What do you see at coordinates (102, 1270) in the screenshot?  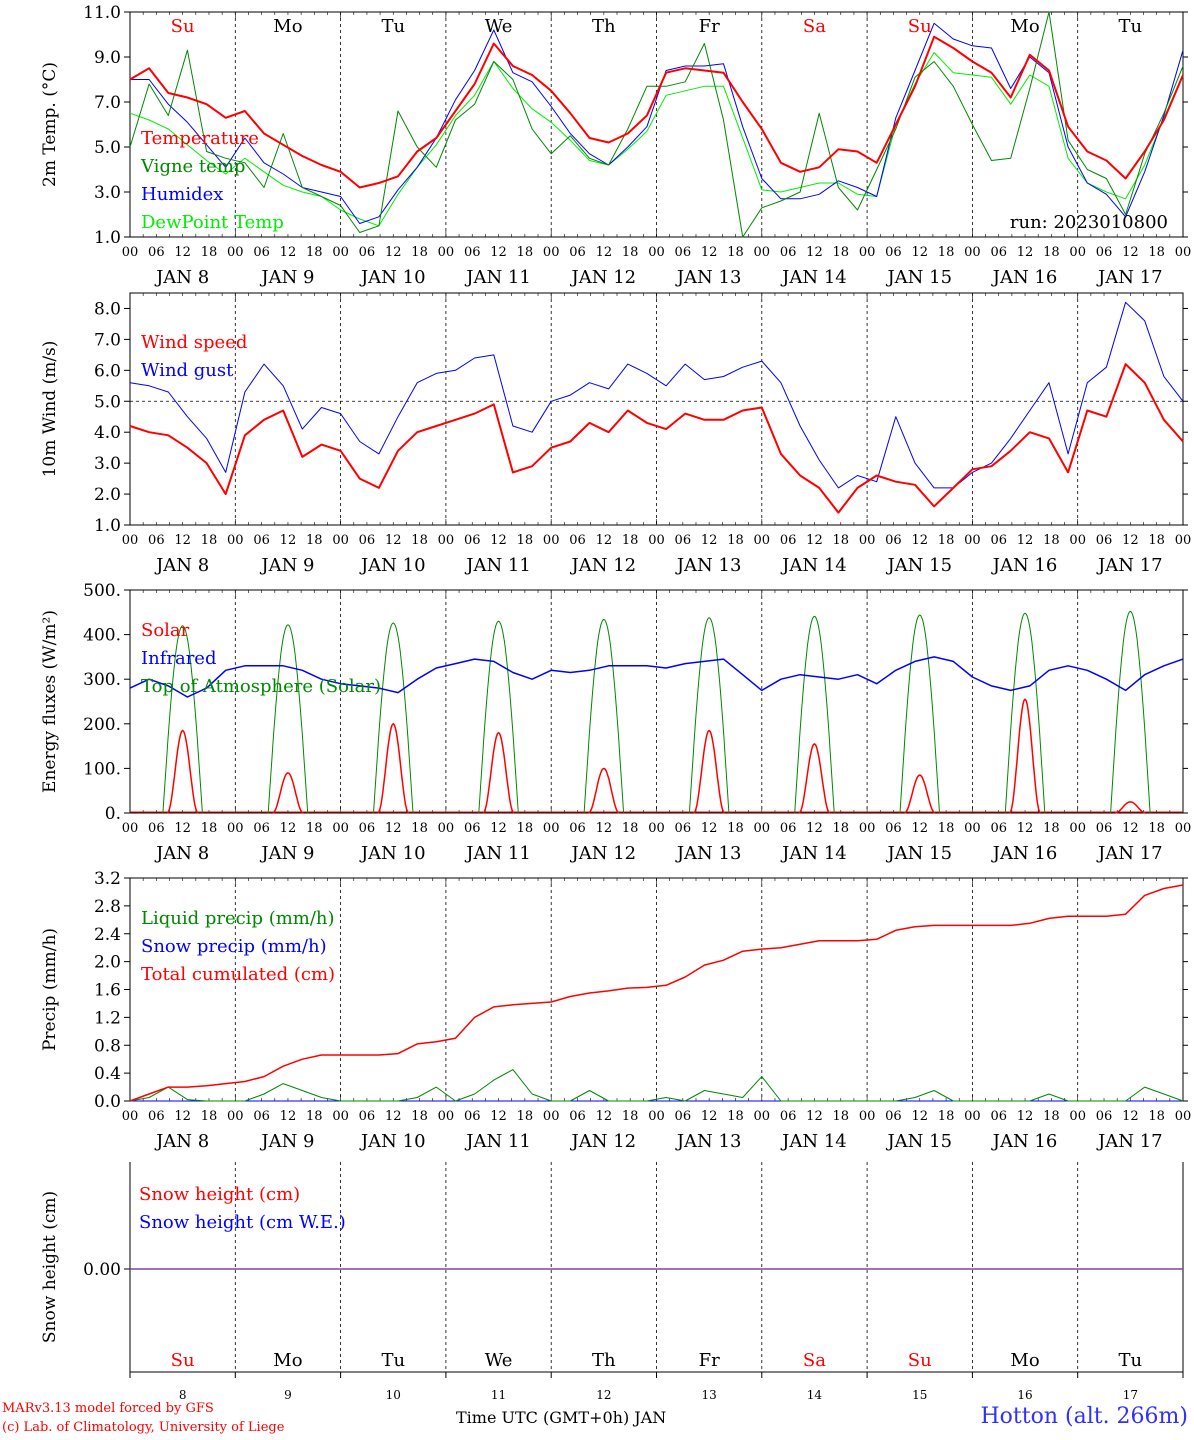 I see `snow-ytick-label: 0.00` at bounding box center [102, 1270].